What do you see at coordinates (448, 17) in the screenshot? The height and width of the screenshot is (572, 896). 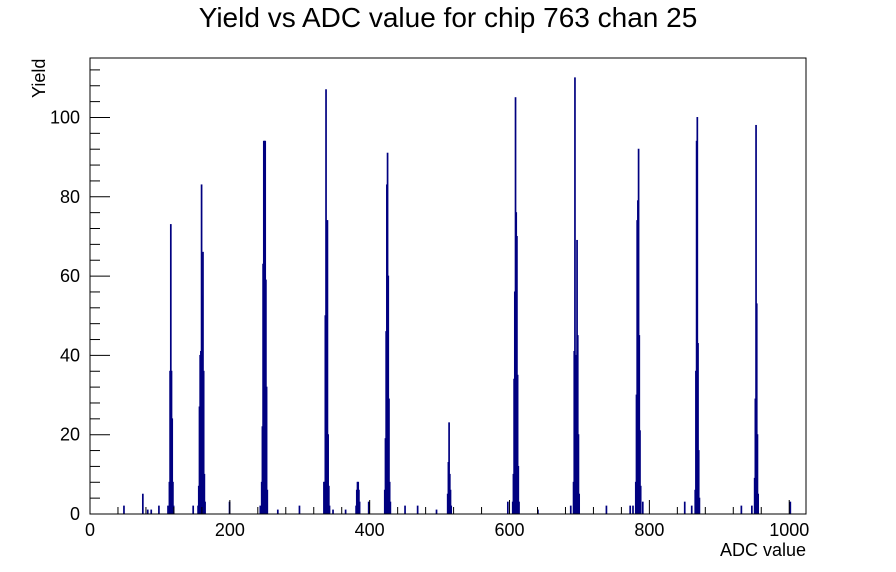 I see `chart-title: Yield vs ADC value for chip 763 chan 25` at bounding box center [448, 17].